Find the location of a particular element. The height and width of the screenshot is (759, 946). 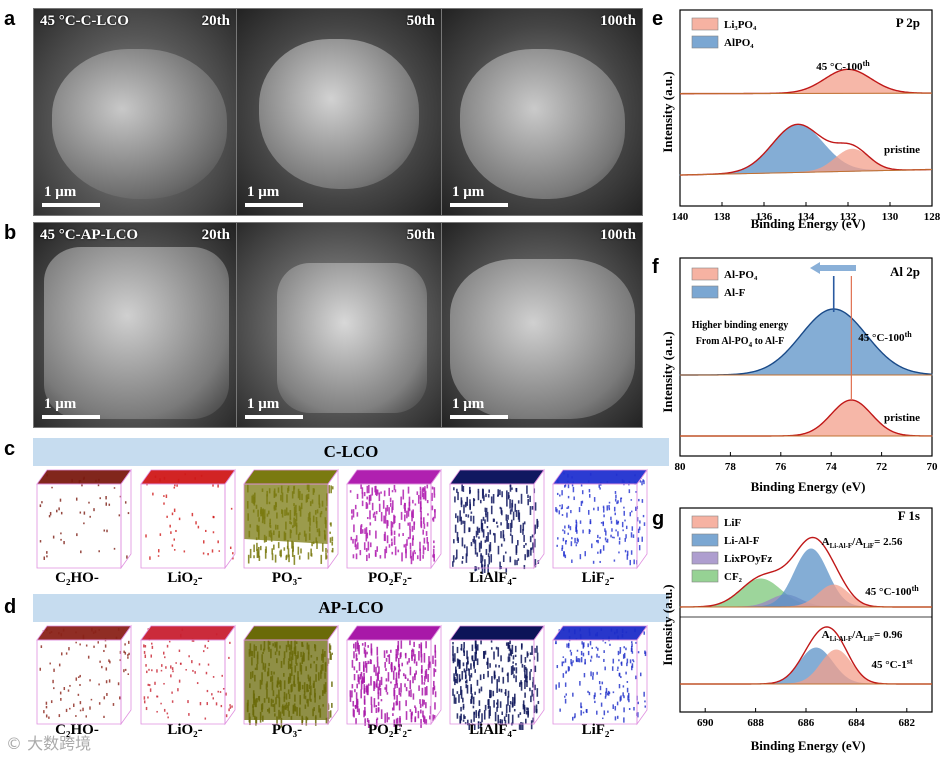

x-tick-label: 74 is located at coordinates (832, 467).